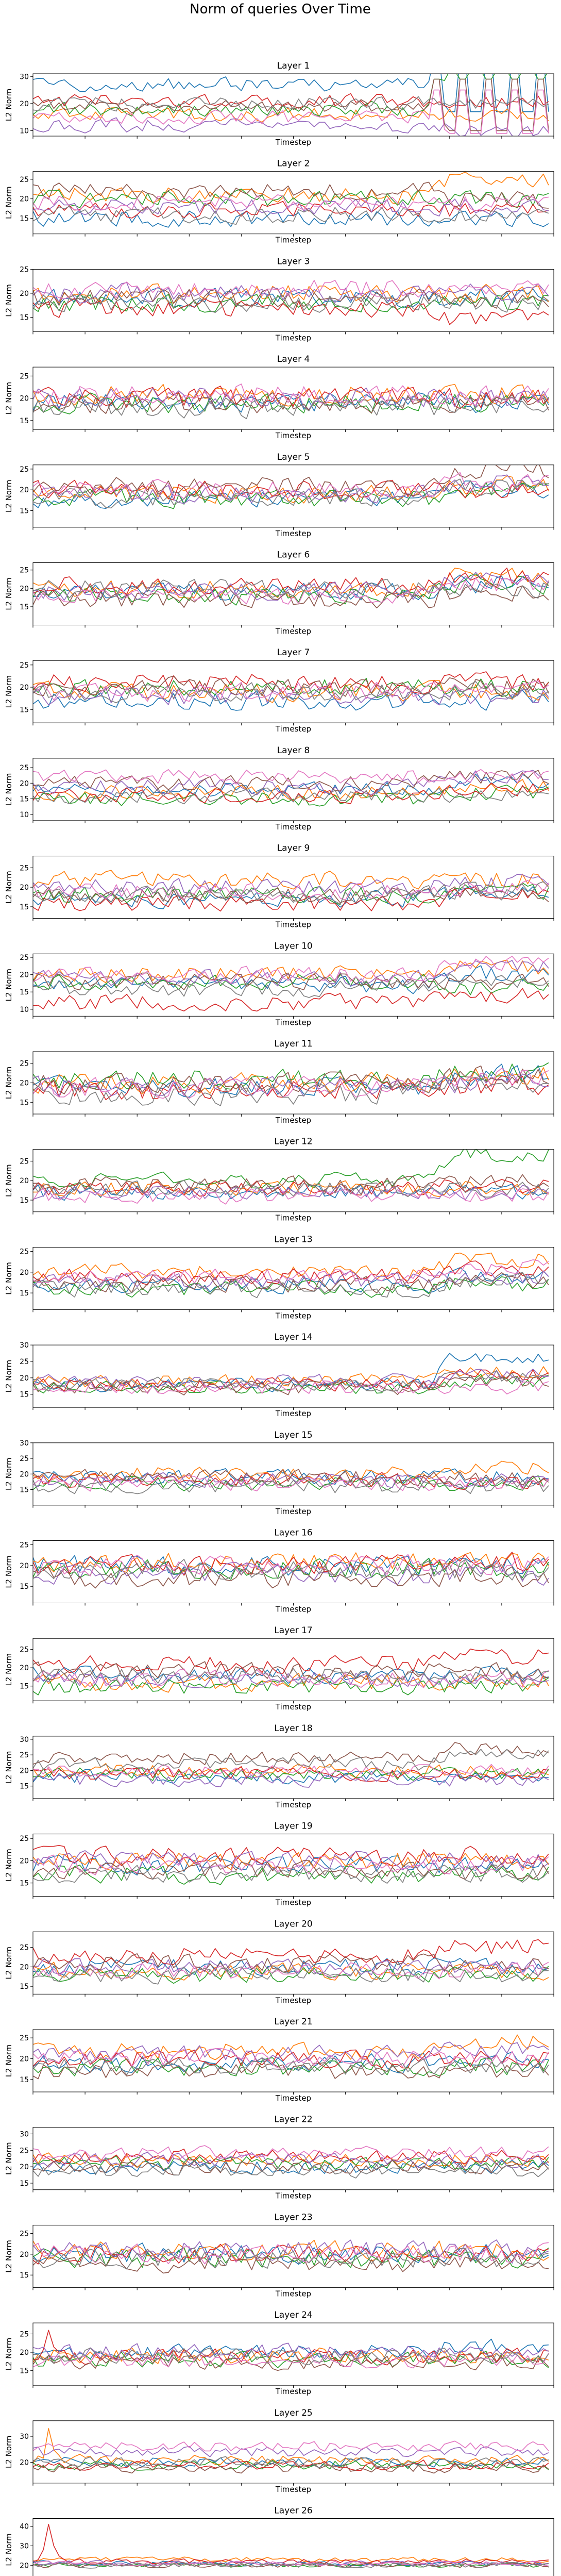  I want to click on subplot-layer-14: Layer 14 L2 Norm 15 20 25 30 Timestep, so click(279, 1375).